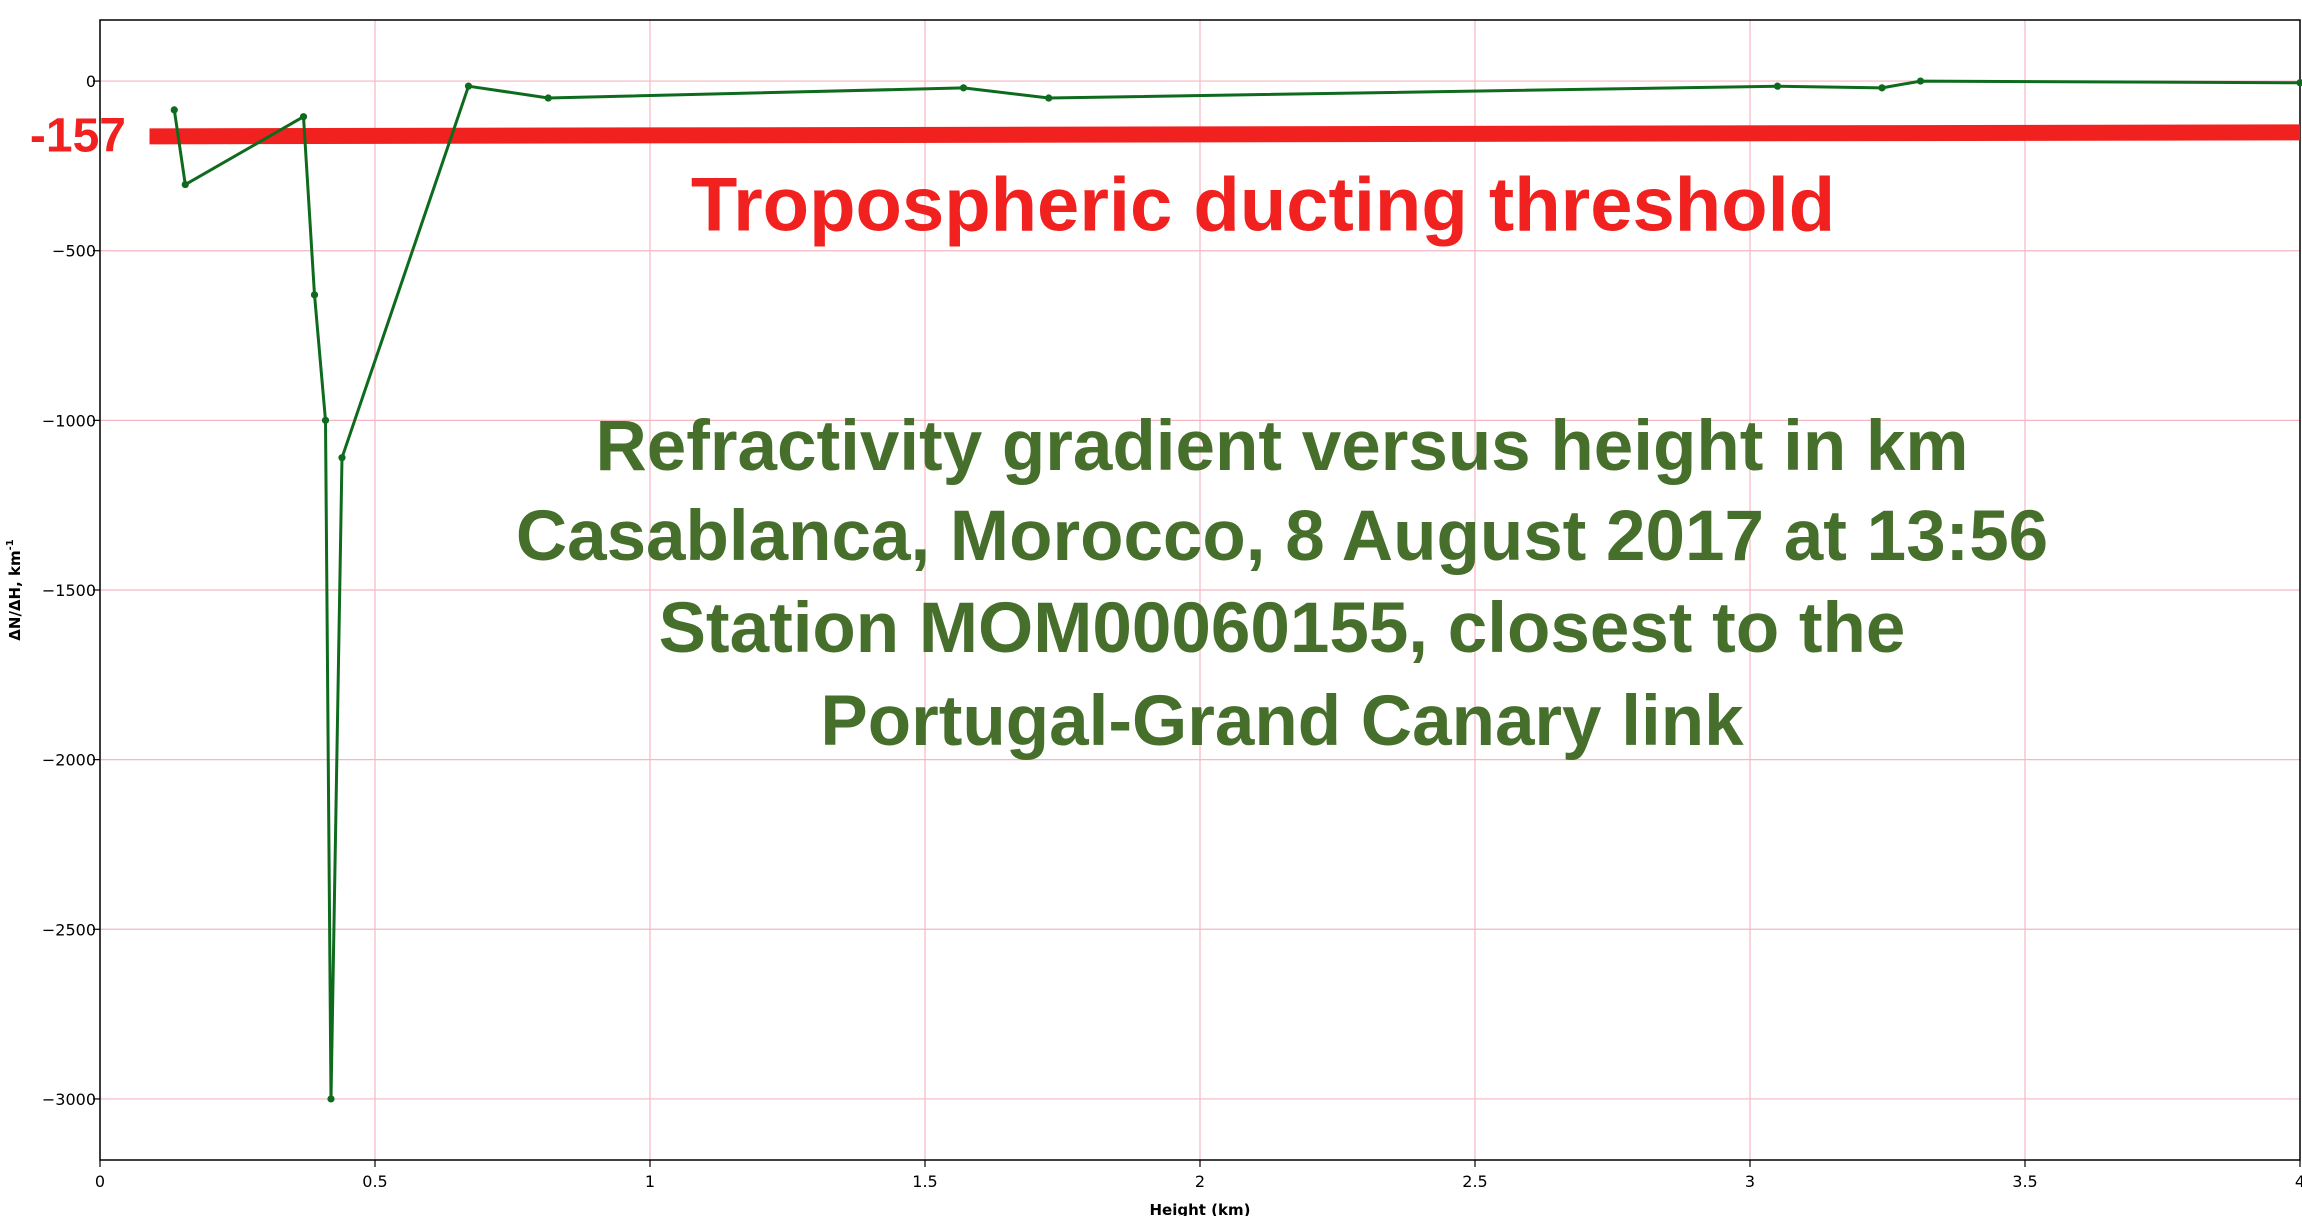  What do you see at coordinates (2298, 1181) in the screenshot?
I see `x-tick-label-8: 4` at bounding box center [2298, 1181].